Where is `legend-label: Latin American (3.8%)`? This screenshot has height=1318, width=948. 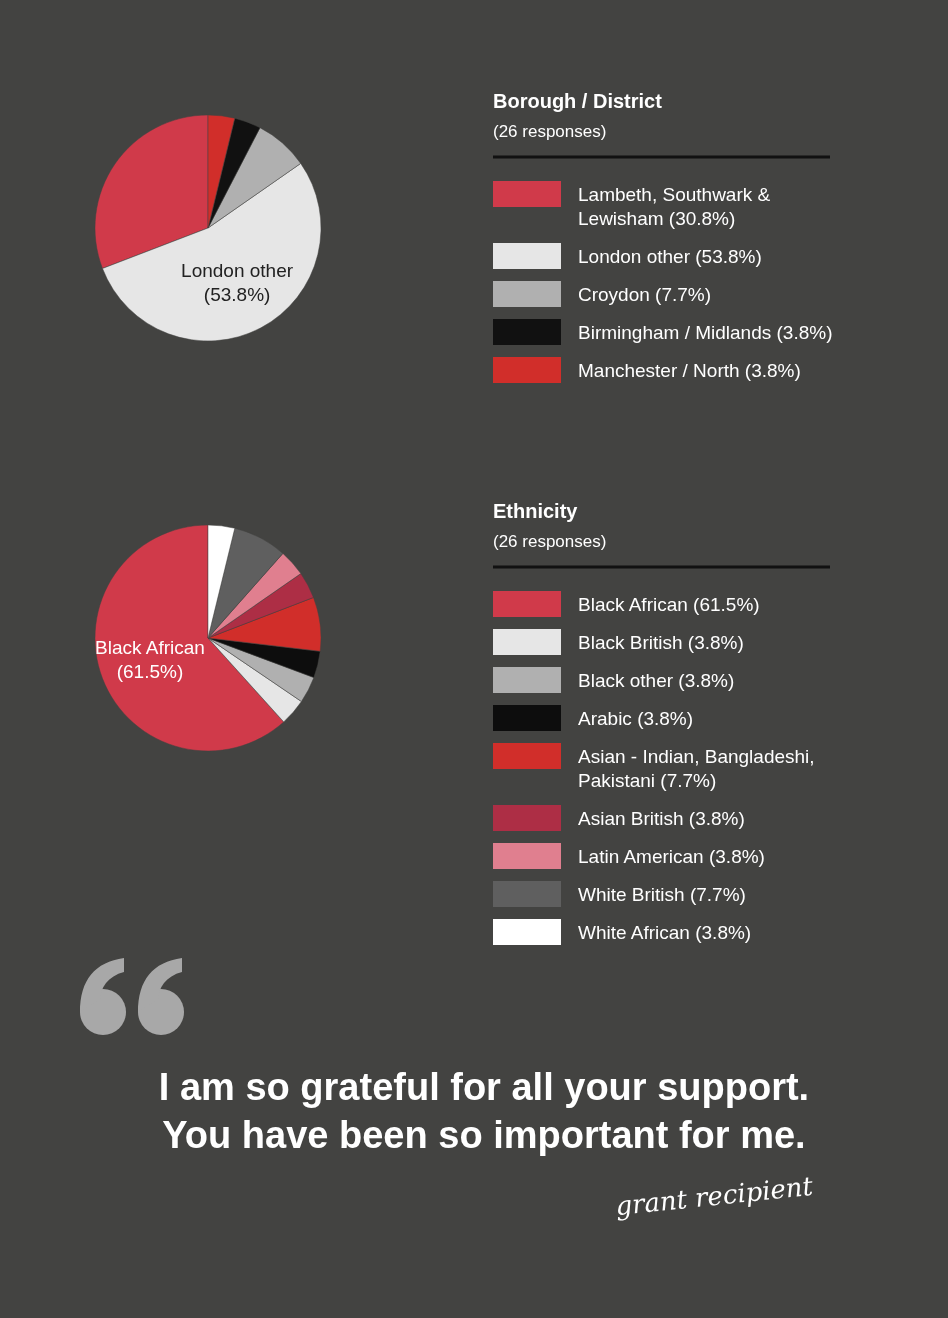 legend-label: Latin American (3.8%) is located at coordinates (671, 856).